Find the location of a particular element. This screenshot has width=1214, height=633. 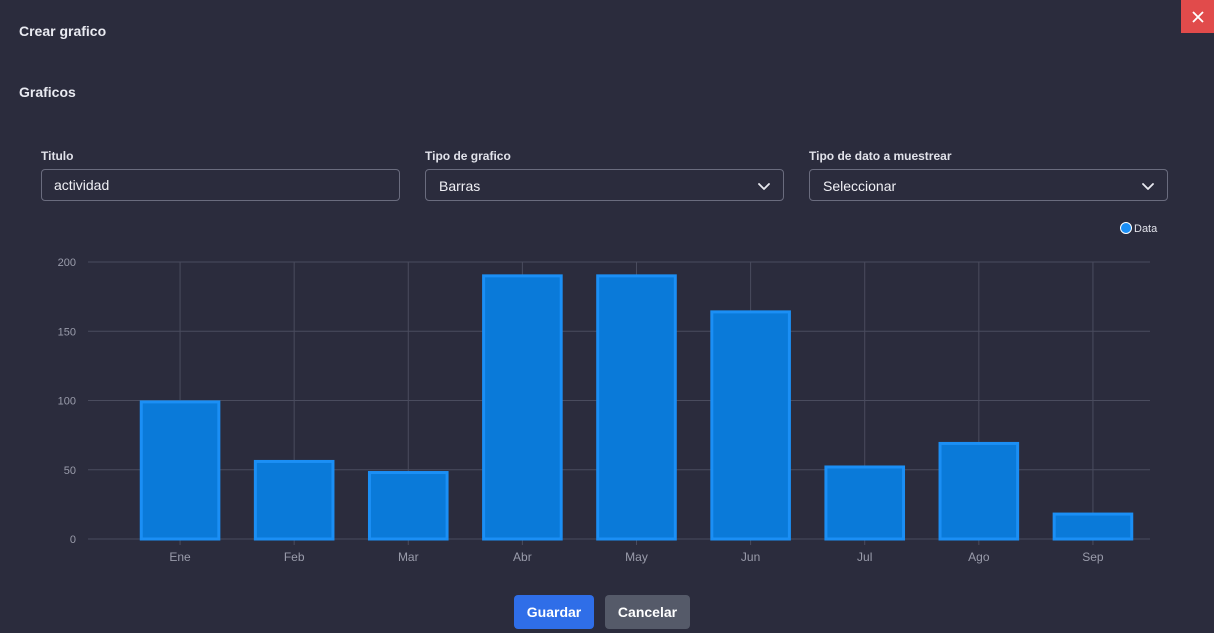

y-tick-label: 200 is located at coordinates (67, 263).